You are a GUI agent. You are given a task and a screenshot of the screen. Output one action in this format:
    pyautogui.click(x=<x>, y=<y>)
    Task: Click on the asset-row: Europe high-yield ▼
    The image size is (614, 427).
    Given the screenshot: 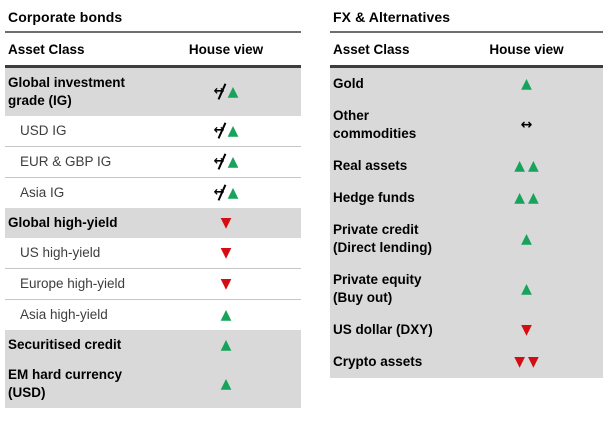 What is the action you would take?
    pyautogui.click(x=153, y=283)
    